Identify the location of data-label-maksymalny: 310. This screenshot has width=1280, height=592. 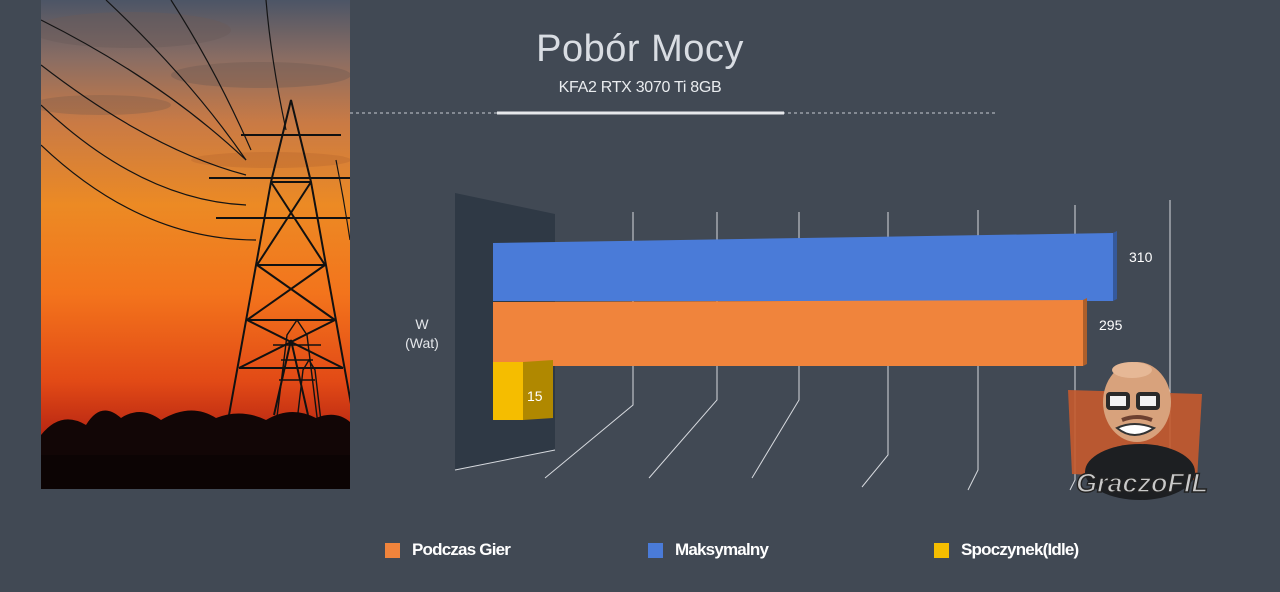
(1141, 257).